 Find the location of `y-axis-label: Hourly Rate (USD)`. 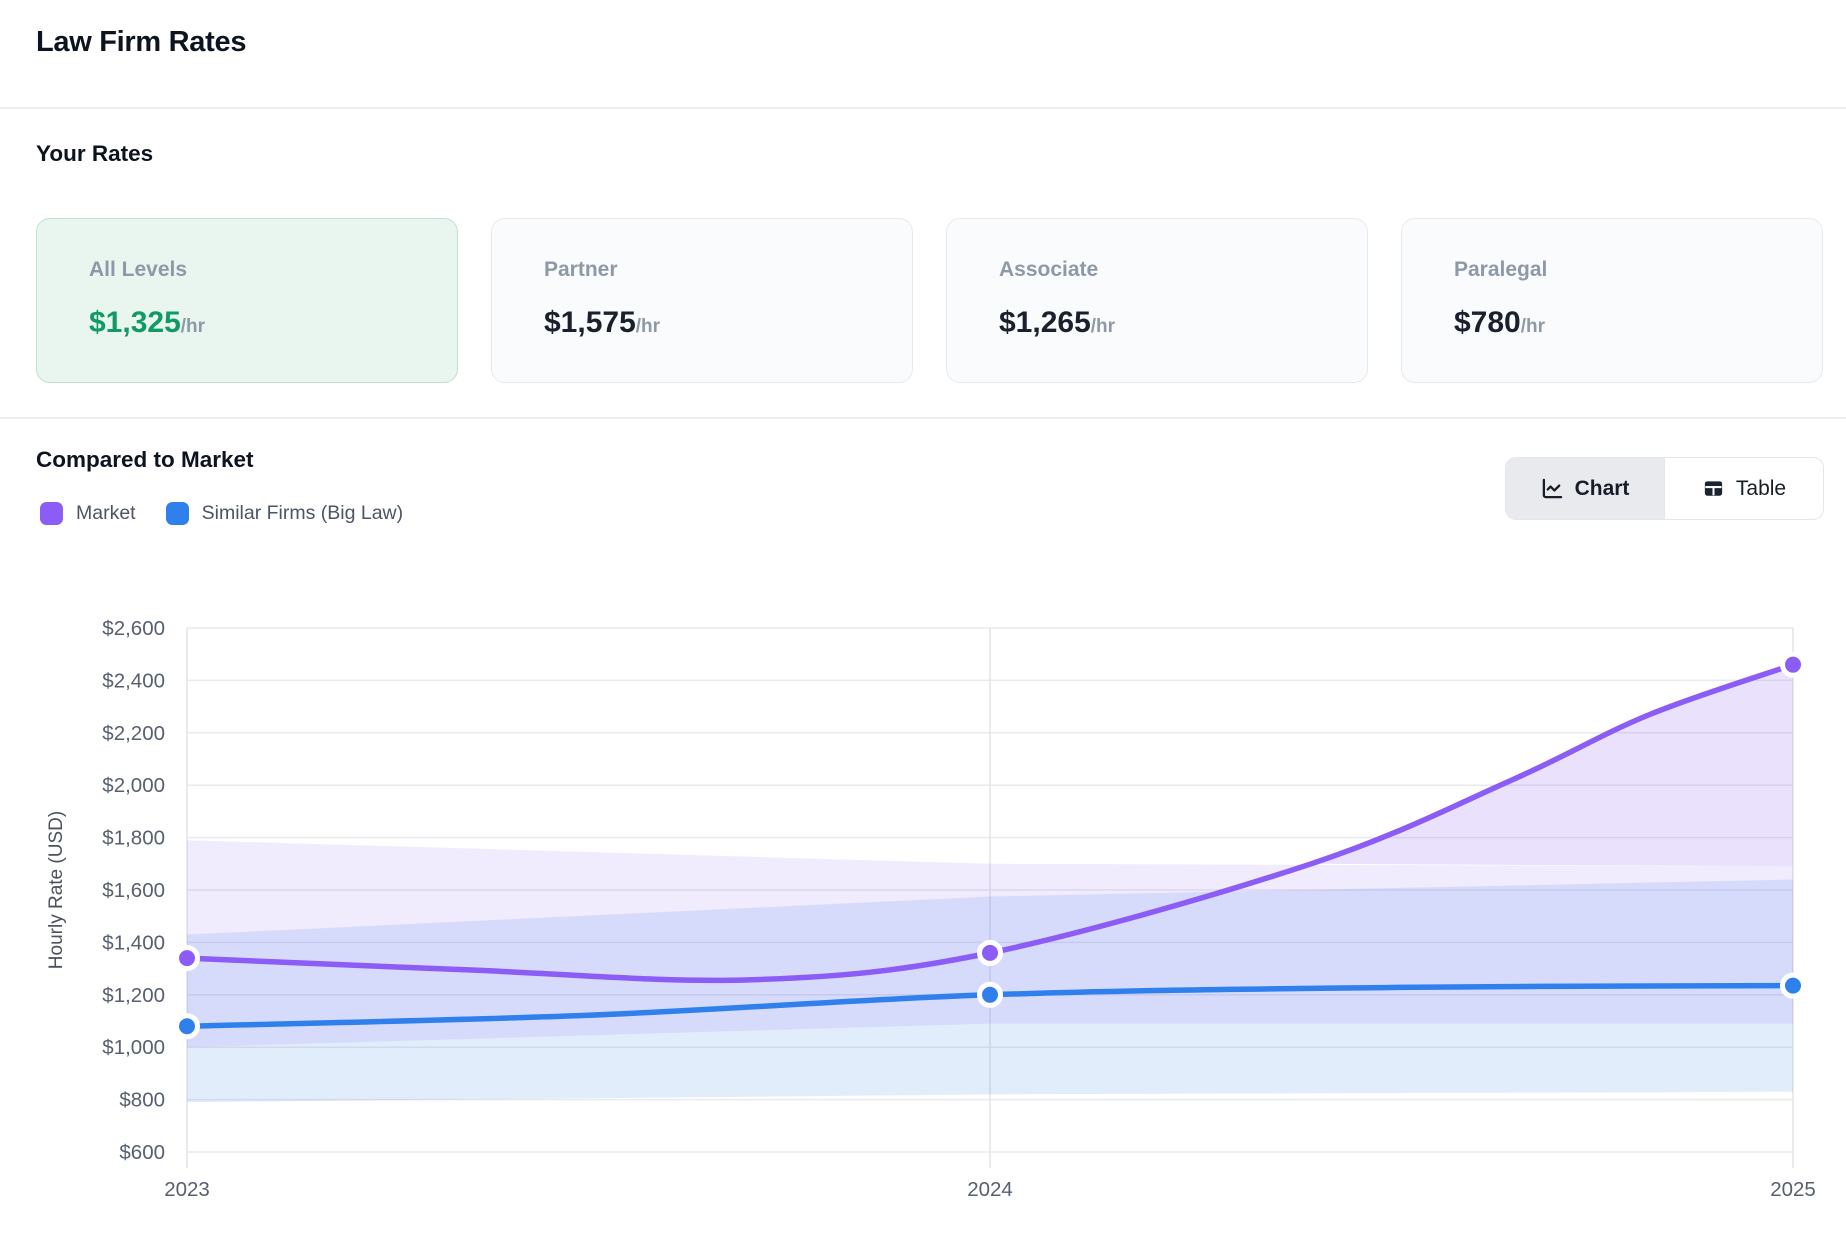

y-axis-label: Hourly Rate (USD) is located at coordinates (56, 890).